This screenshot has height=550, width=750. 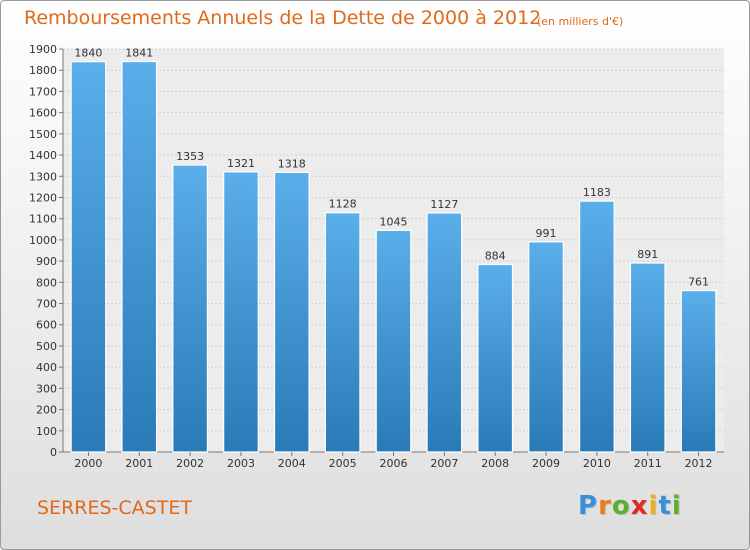 What do you see at coordinates (88, 463) in the screenshot?
I see `x-tick-label: 2000` at bounding box center [88, 463].